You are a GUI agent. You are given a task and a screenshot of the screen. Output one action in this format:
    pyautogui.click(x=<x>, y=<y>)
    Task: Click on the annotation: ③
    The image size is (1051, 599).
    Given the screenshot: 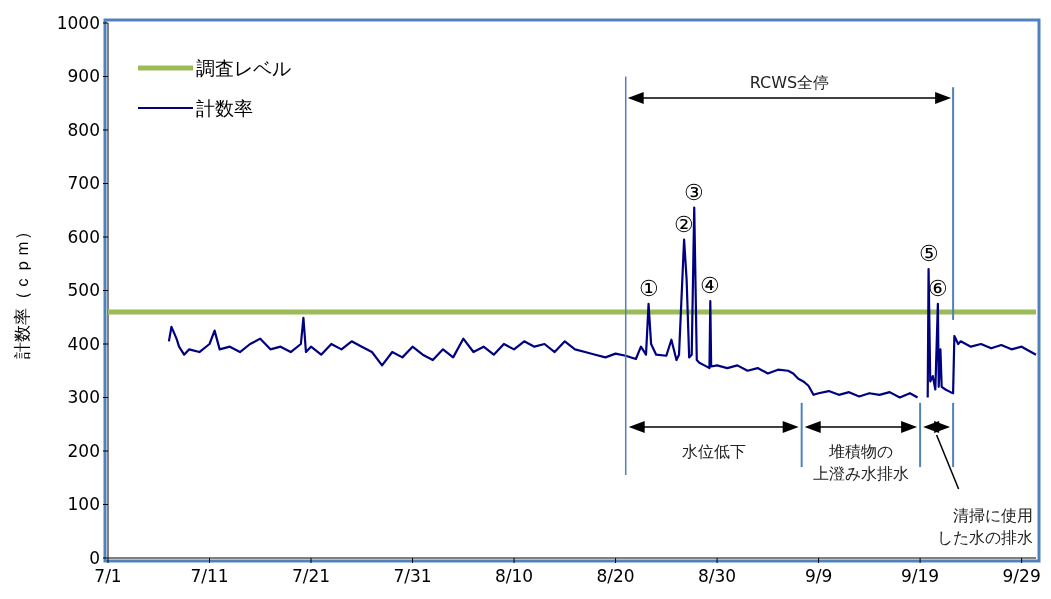 What is the action you would take?
    pyautogui.click(x=694, y=192)
    